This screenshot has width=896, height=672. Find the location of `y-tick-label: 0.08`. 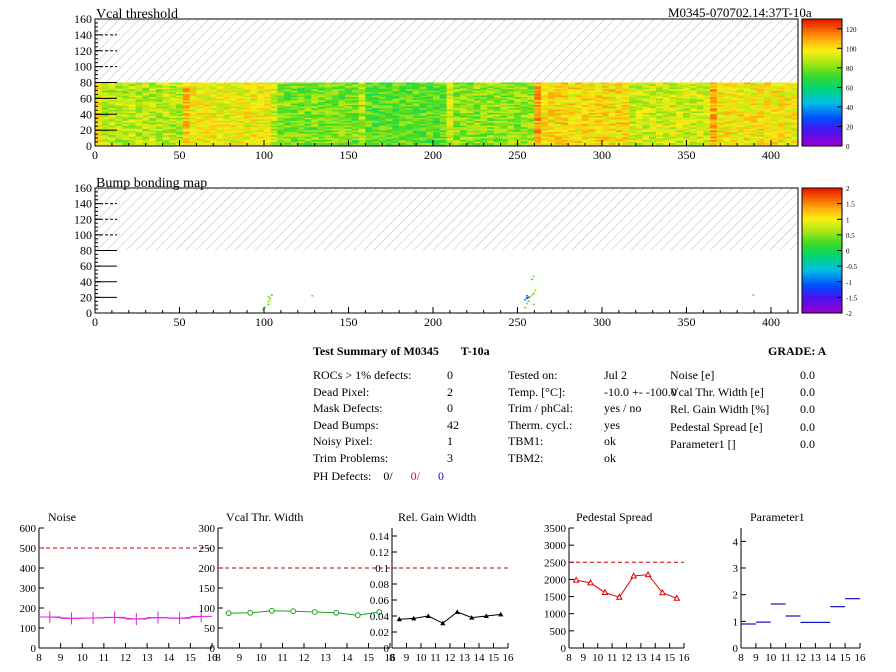

y-tick-label: 0.08 is located at coordinates (380, 585).